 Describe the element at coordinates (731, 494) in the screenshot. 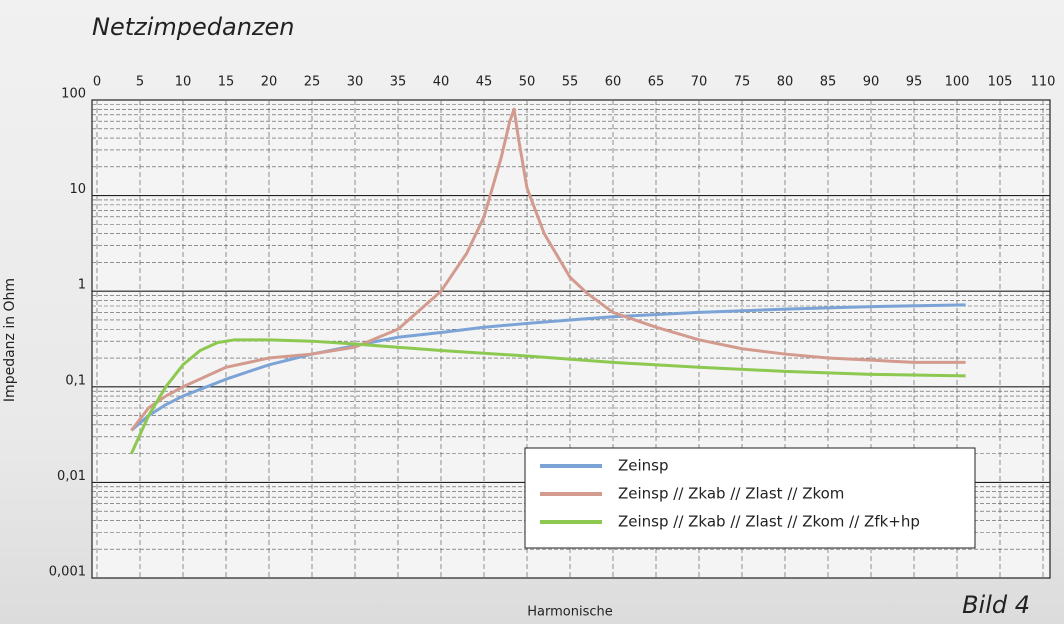

I see `legend-label: Zeinsp // Zkab // Zlast // Zkom` at that location.